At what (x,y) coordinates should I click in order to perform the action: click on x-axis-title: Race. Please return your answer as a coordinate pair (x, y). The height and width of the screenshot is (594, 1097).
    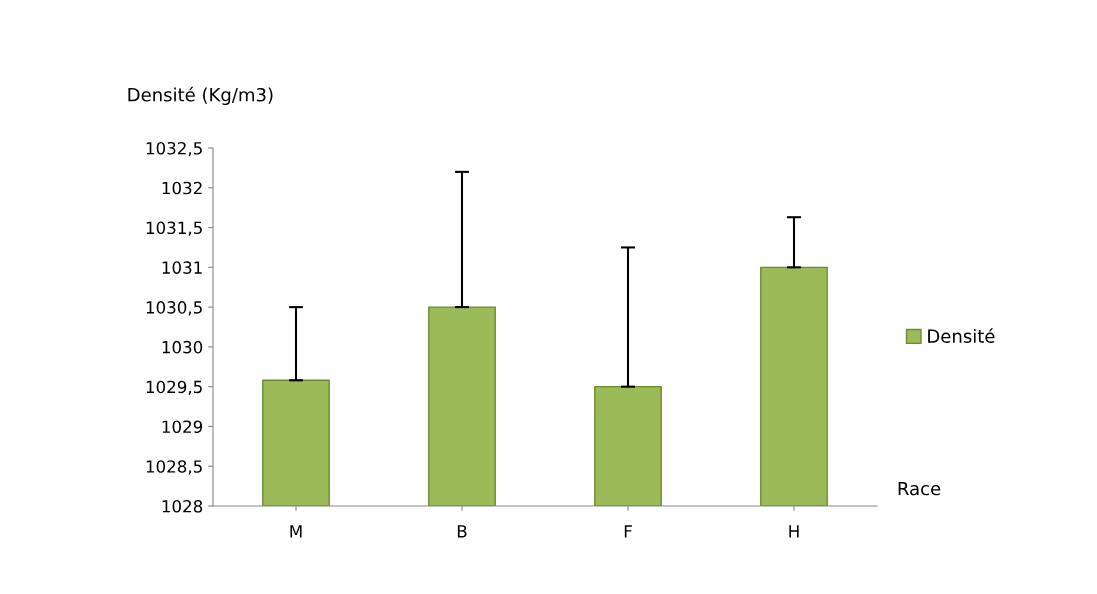
    Looking at the image, I should click on (919, 488).